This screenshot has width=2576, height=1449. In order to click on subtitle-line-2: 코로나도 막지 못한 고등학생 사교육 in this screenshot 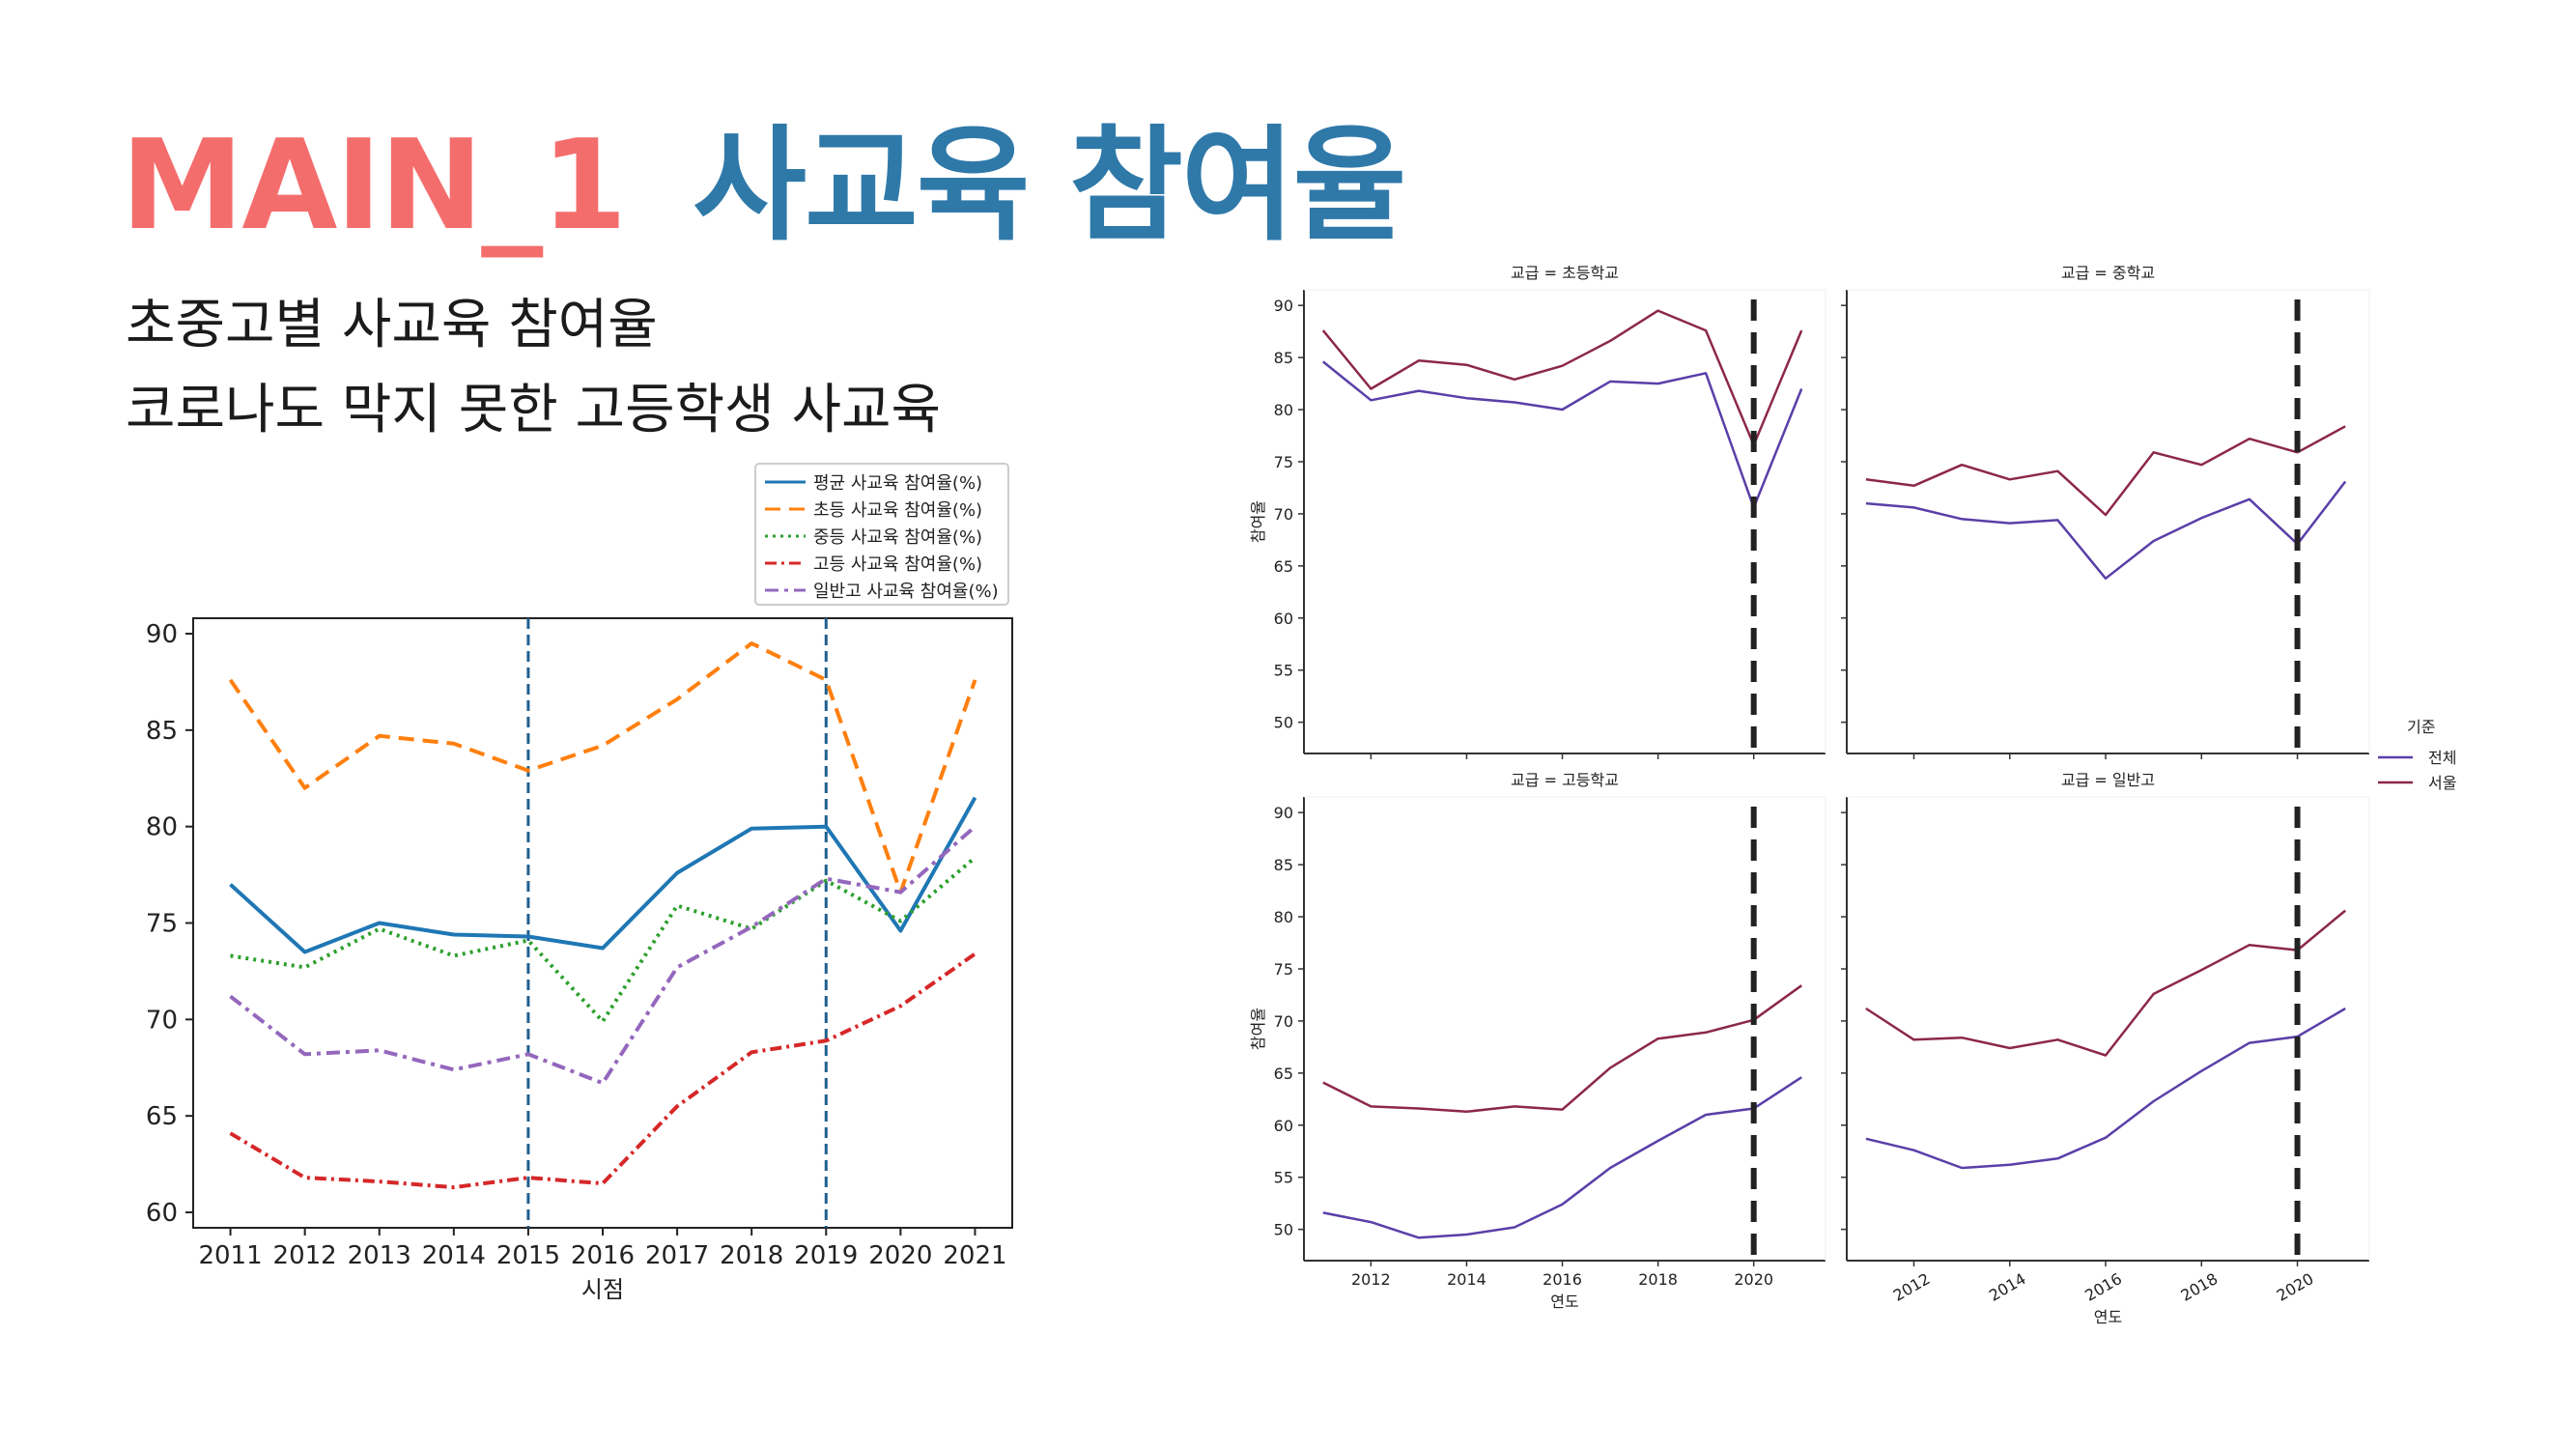, I will do `click(534, 410)`.